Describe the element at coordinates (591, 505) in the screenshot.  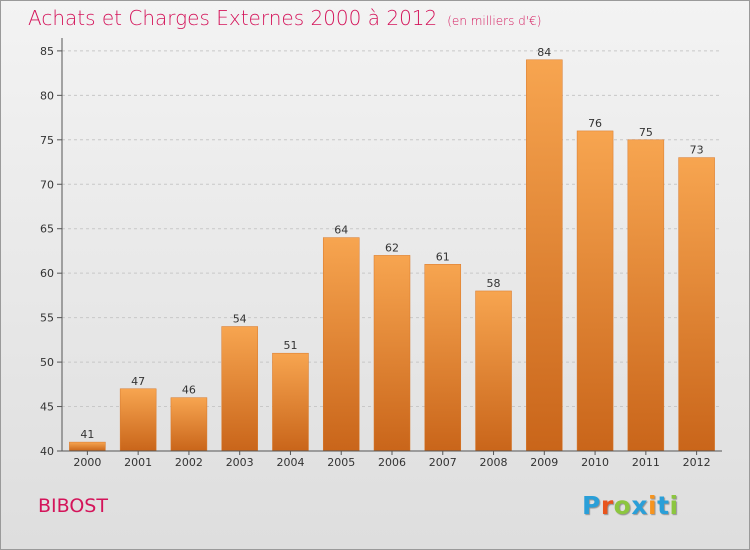
I see `logo-letter: P` at that location.